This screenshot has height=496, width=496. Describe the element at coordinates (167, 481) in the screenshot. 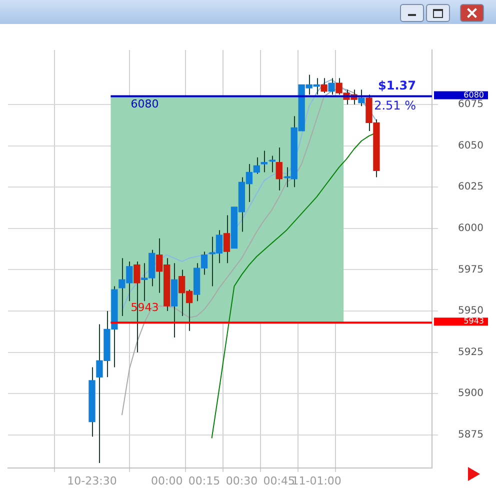

I see `x-tick-label: 00:00` at that location.